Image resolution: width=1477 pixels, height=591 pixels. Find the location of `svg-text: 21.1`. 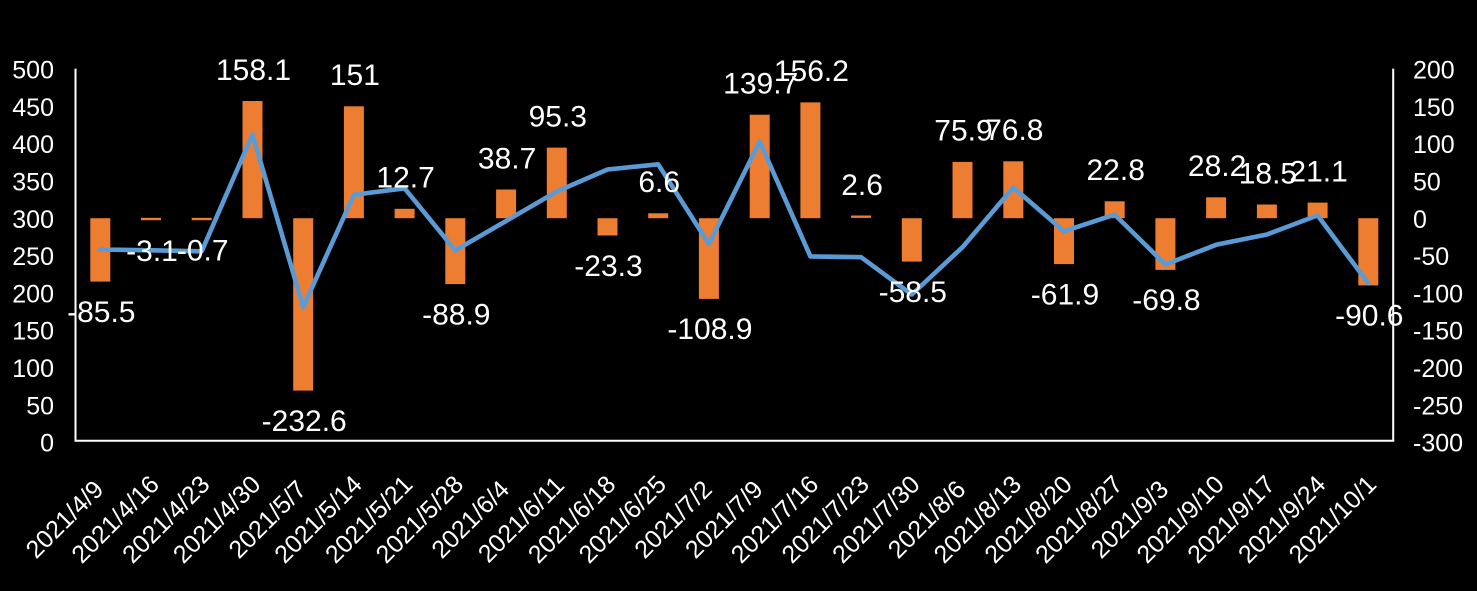

svg-text: 21.1 is located at coordinates (1318, 171).